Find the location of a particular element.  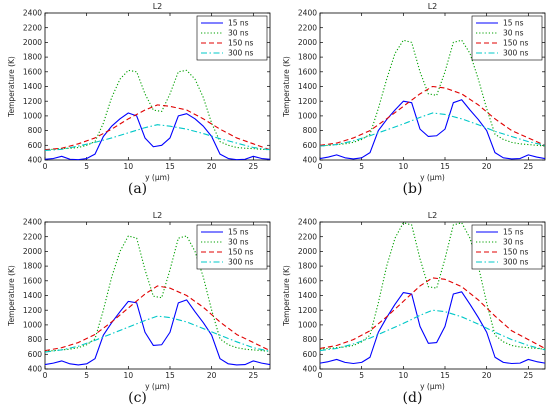

panel-tag-d: (d) is located at coordinates (412, 398).